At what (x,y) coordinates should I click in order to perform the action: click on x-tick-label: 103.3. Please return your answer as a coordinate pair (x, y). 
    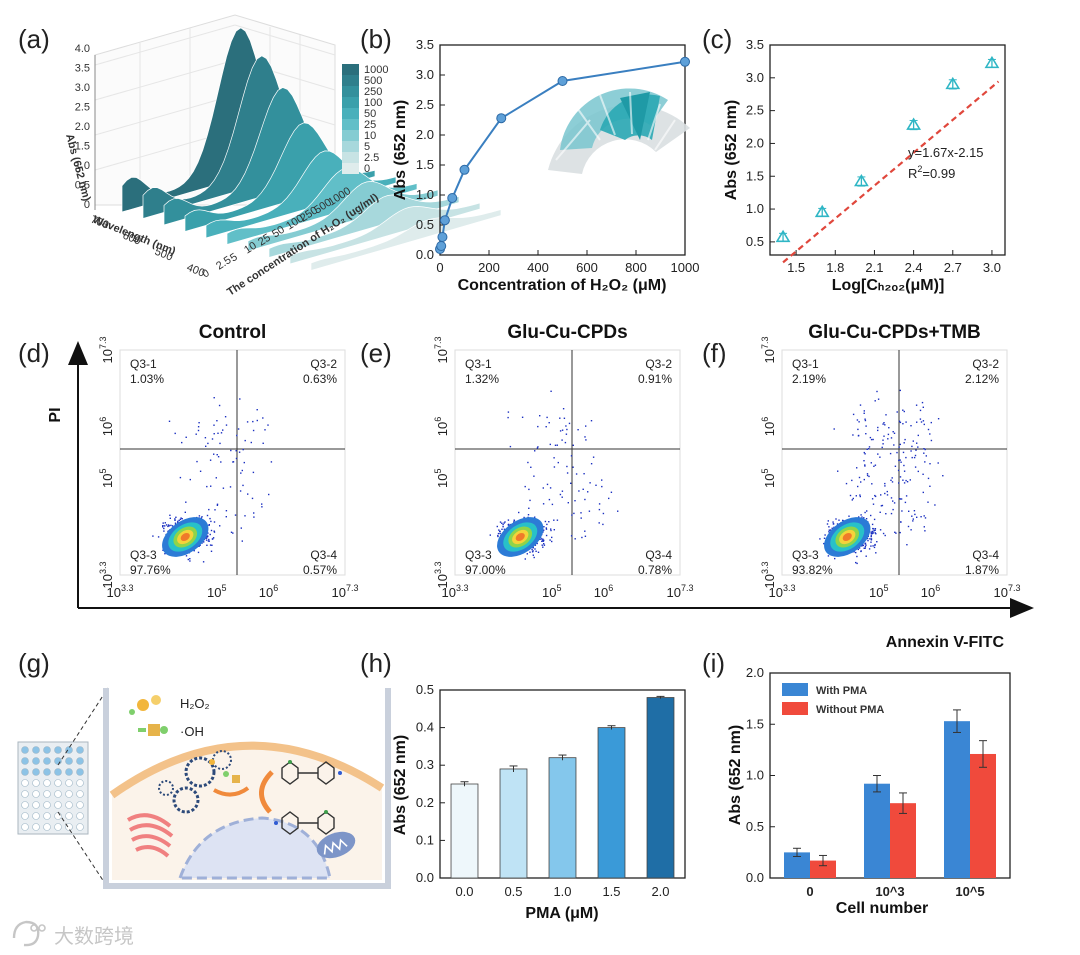
    Looking at the image, I should click on (455, 591).